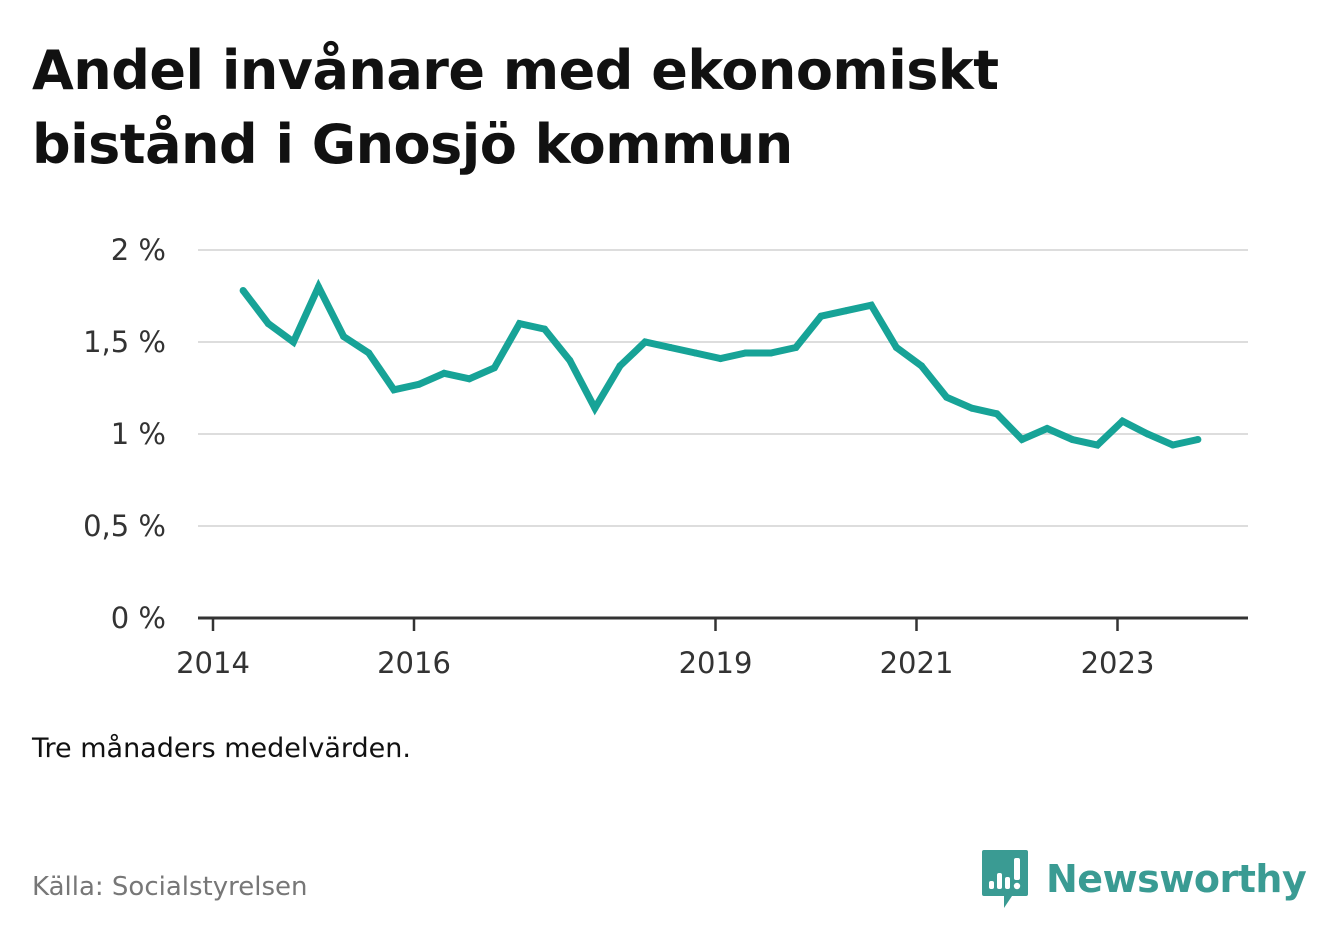 This screenshot has height=939, width=1322. Describe the element at coordinates (138, 434) in the screenshot. I see `y-tick-label: 1 %` at that location.